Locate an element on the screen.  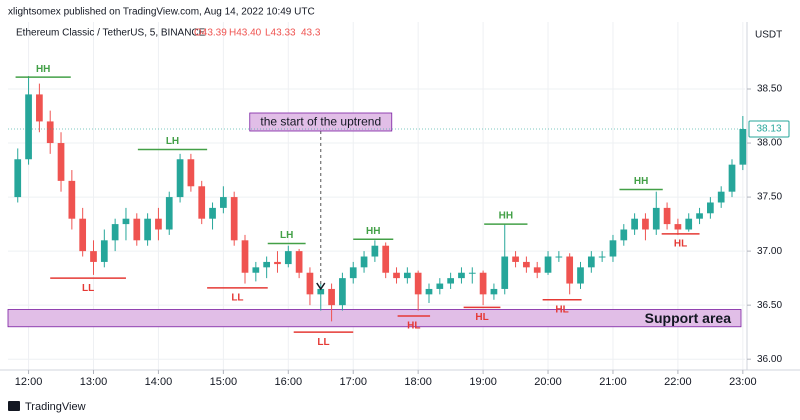
y-tick-label: 37.50 is located at coordinates (769, 197).